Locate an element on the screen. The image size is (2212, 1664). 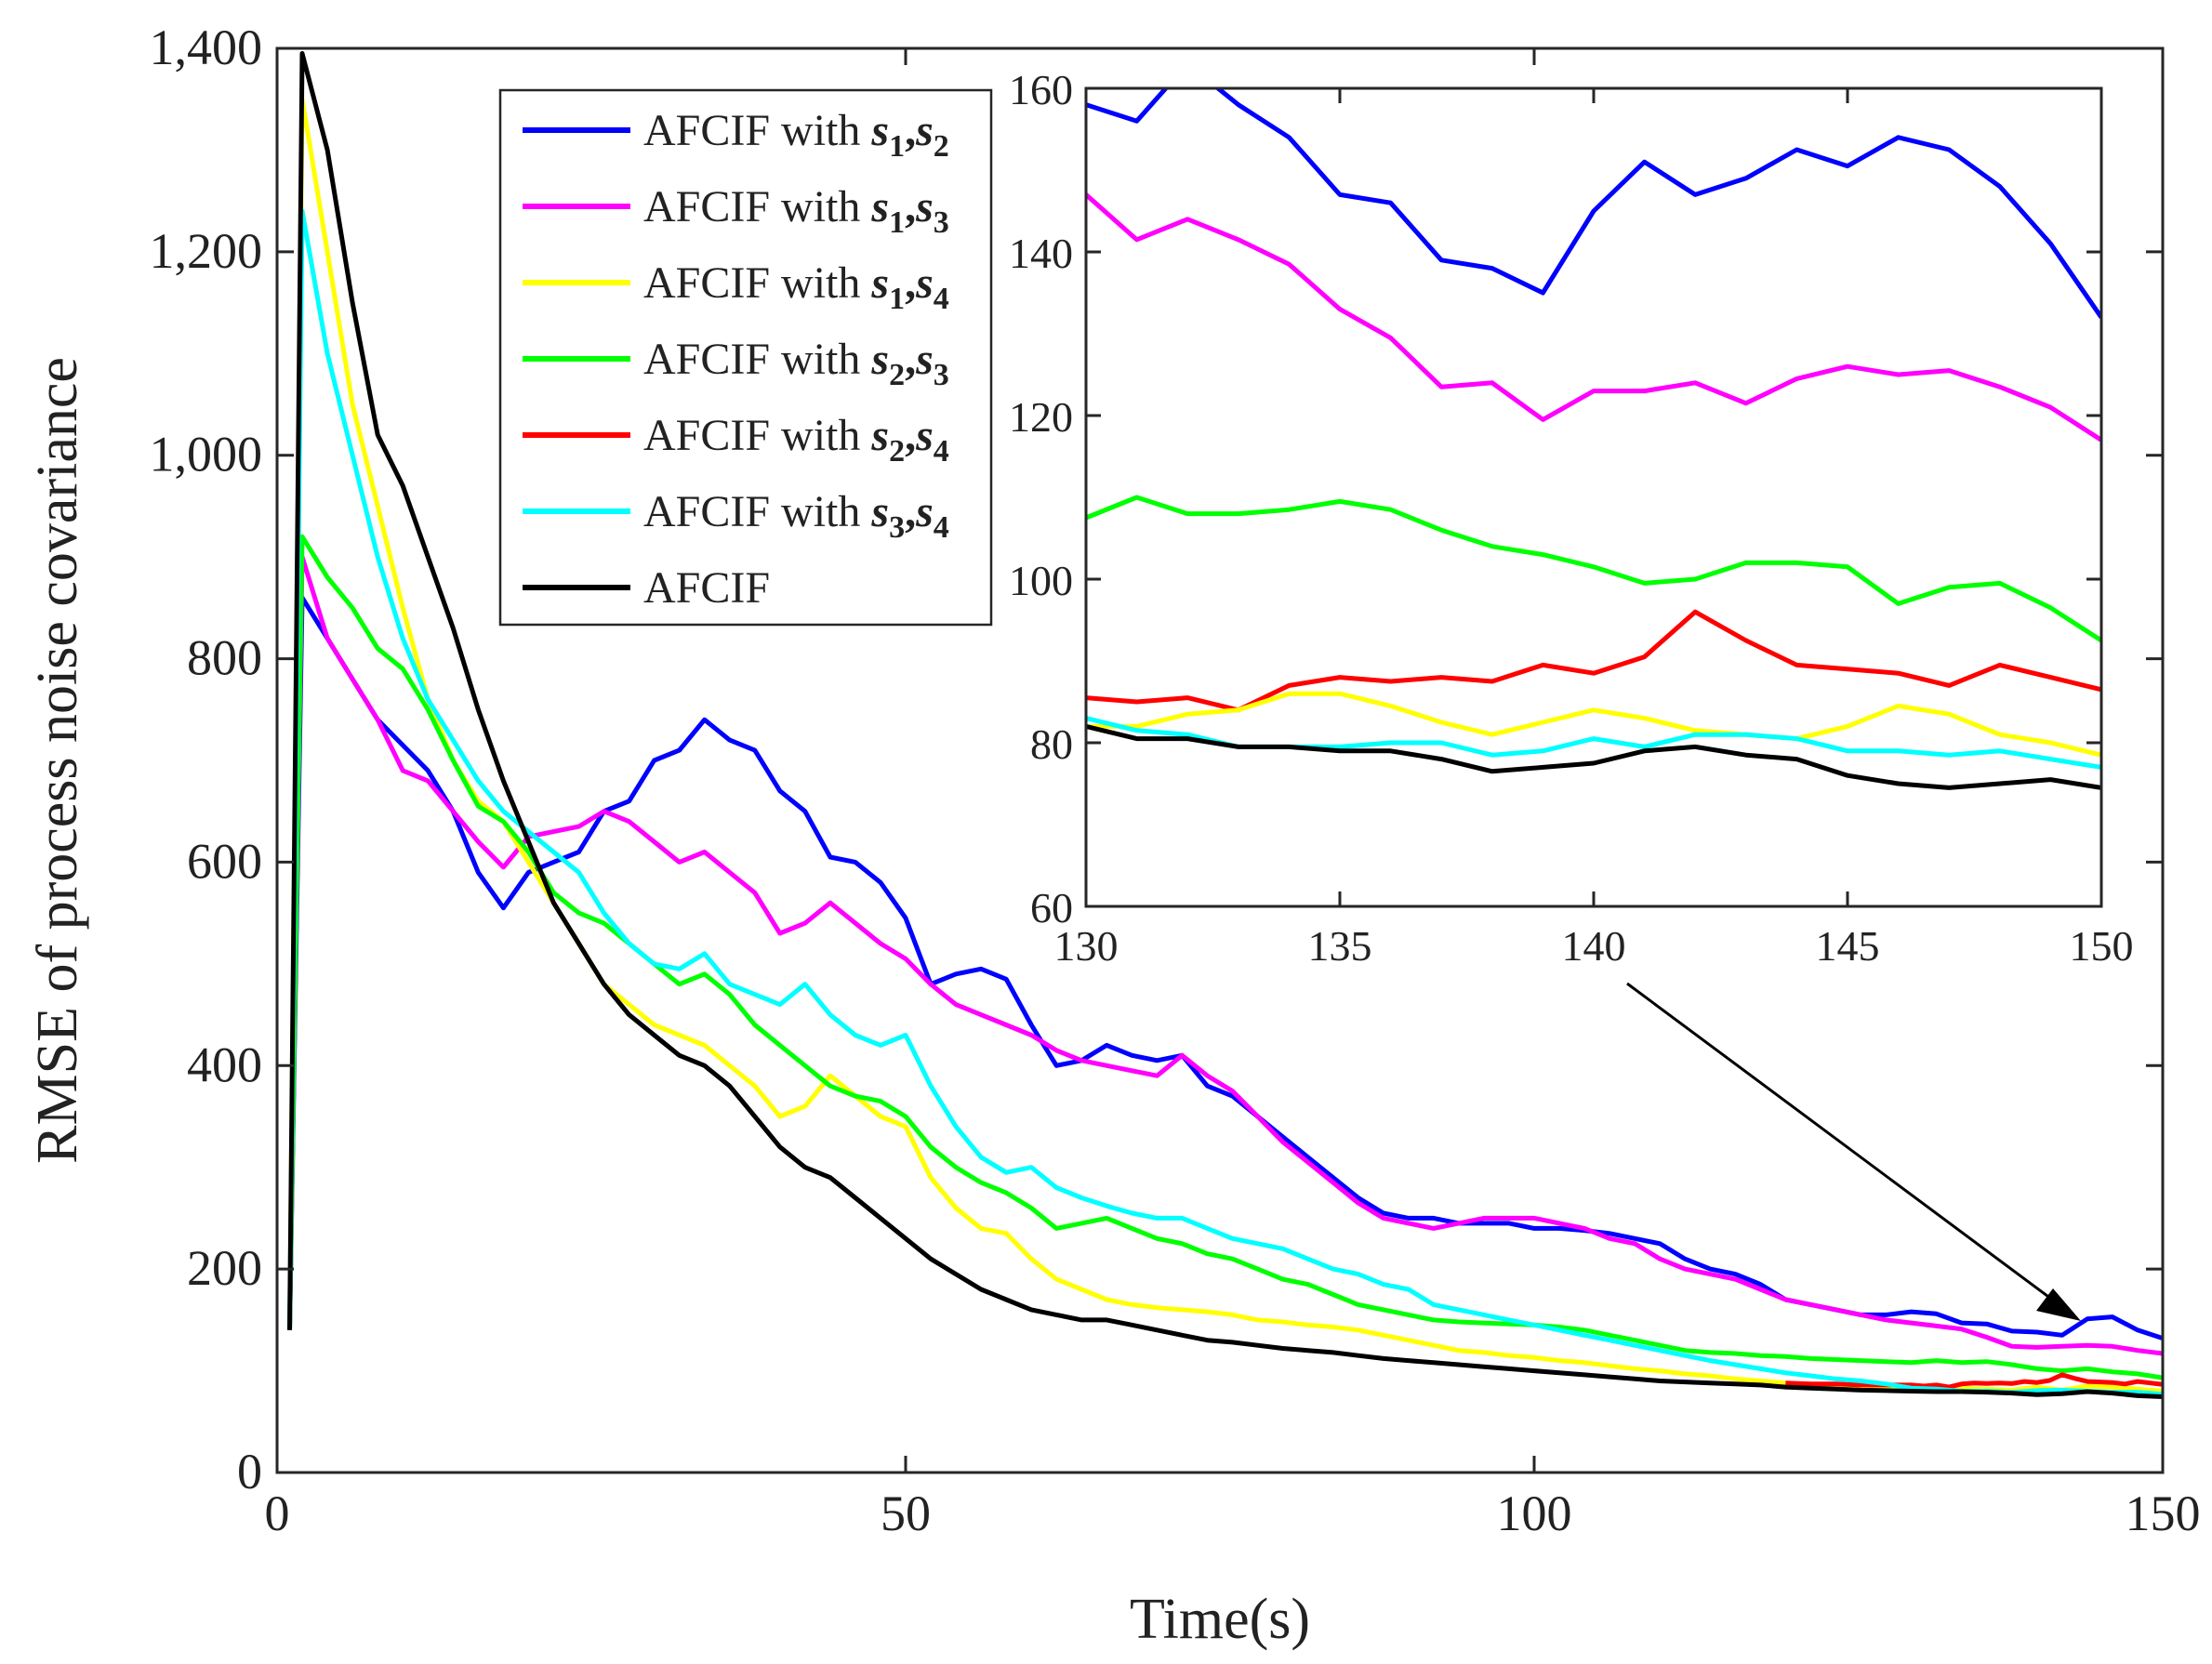
legend-label-afcif-with-s2-s4: AFCIF with s2,s4 is located at coordinates (796, 440).